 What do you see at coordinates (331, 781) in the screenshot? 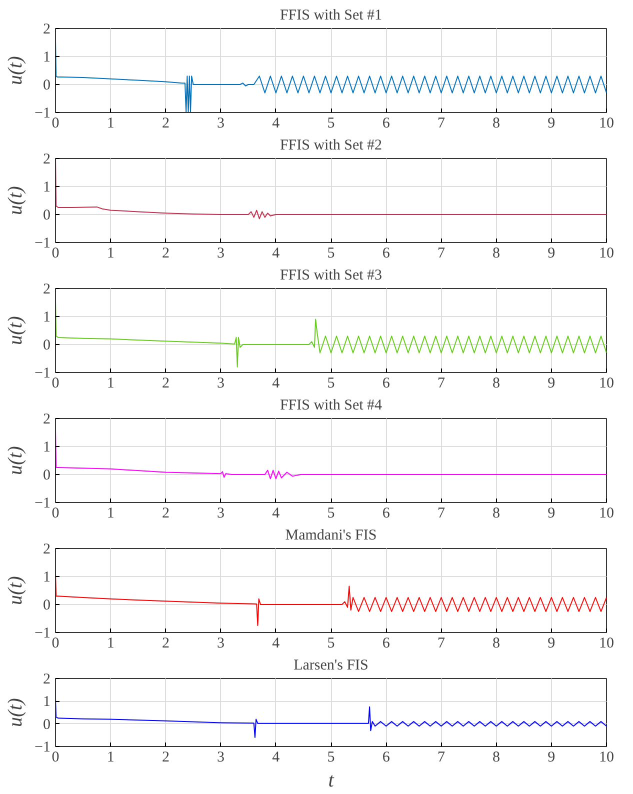
I see `x-axis-title: t` at bounding box center [331, 781].